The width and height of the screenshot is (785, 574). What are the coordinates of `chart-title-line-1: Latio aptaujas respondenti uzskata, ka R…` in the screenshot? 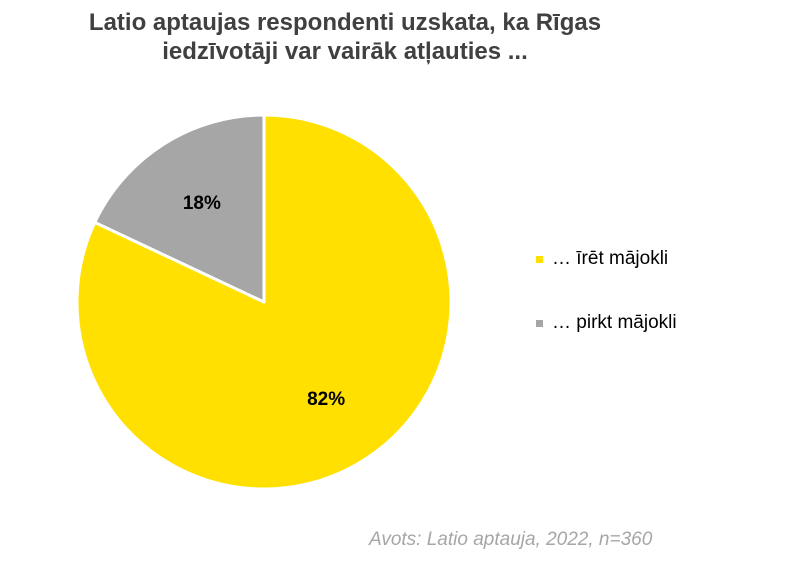 It's located at (345, 22).